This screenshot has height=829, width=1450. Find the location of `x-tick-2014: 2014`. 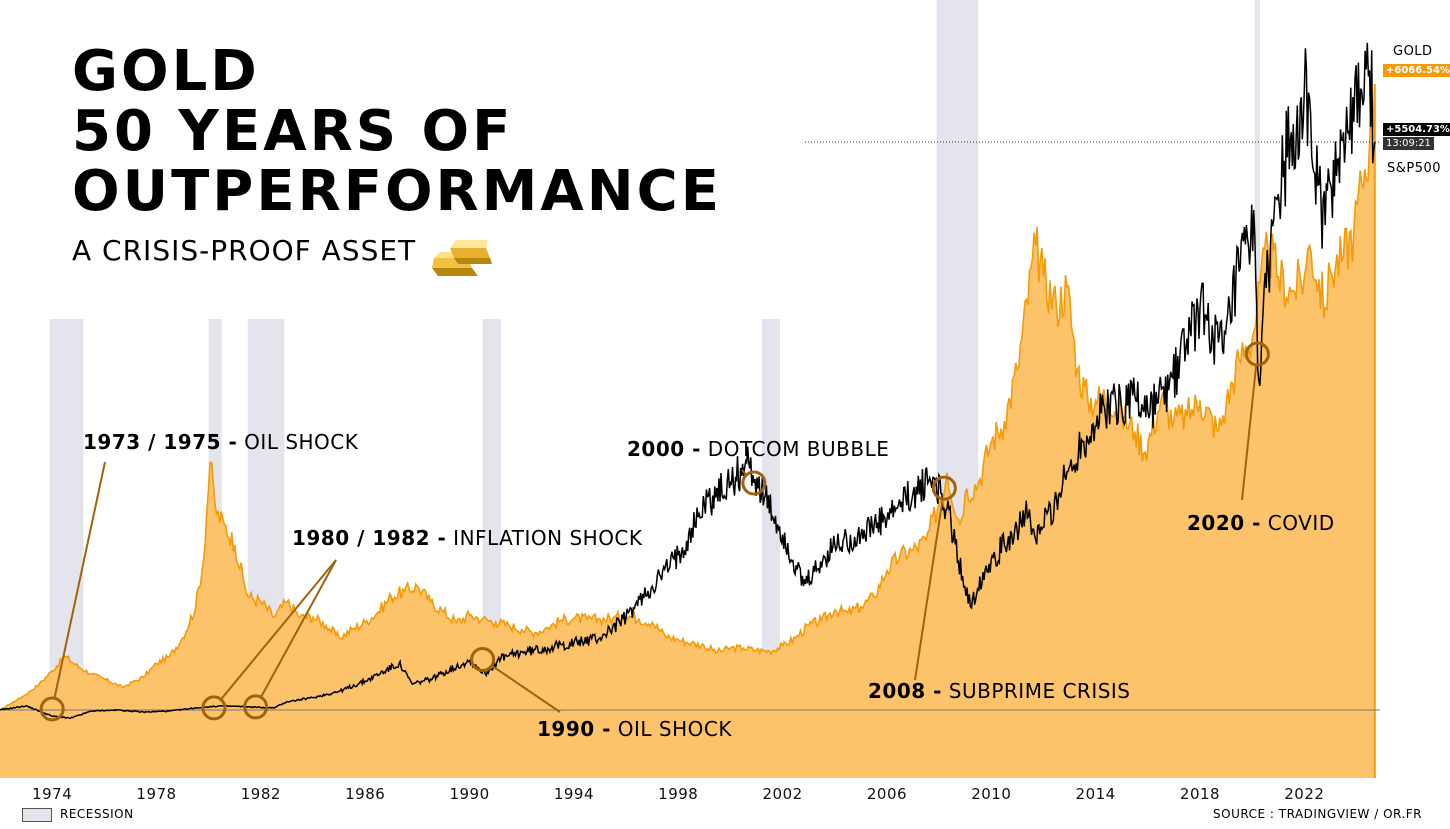

x-tick-2014: 2014 is located at coordinates (1096, 794).